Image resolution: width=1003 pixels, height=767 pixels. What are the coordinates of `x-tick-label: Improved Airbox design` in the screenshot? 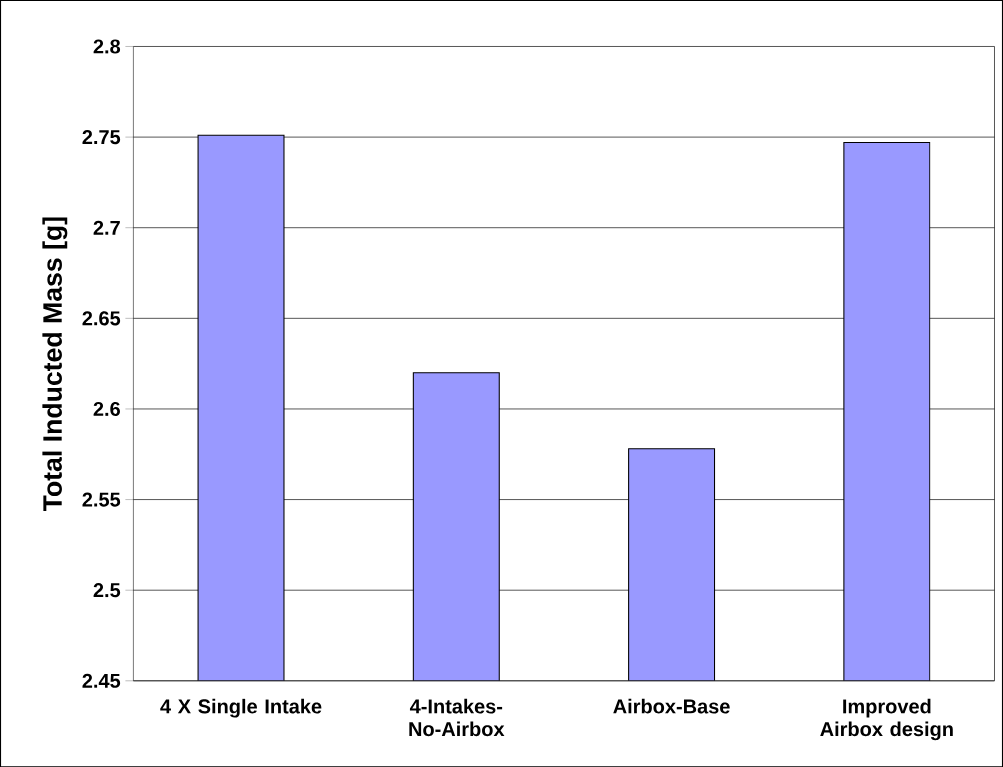 It's located at (886, 719).